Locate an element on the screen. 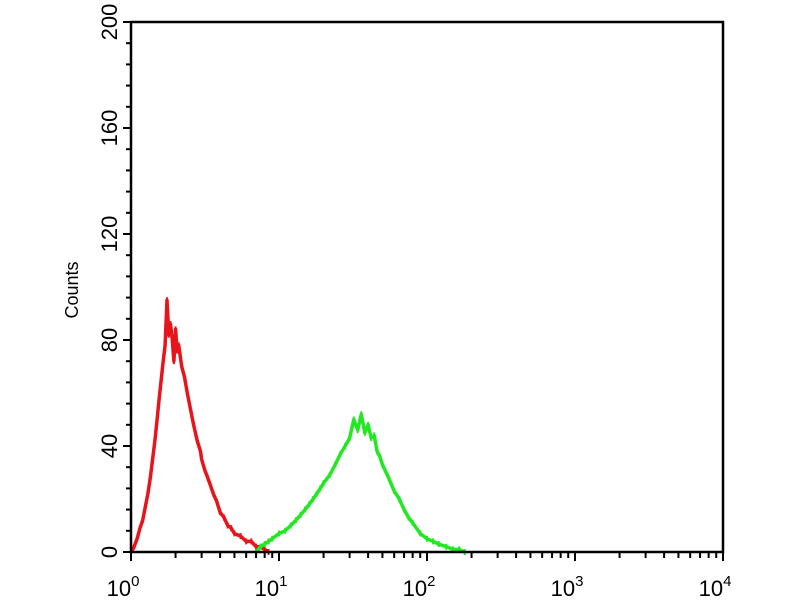 This screenshot has width=800, height=600. x-tick-label: 10⁴ is located at coordinates (715, 586).